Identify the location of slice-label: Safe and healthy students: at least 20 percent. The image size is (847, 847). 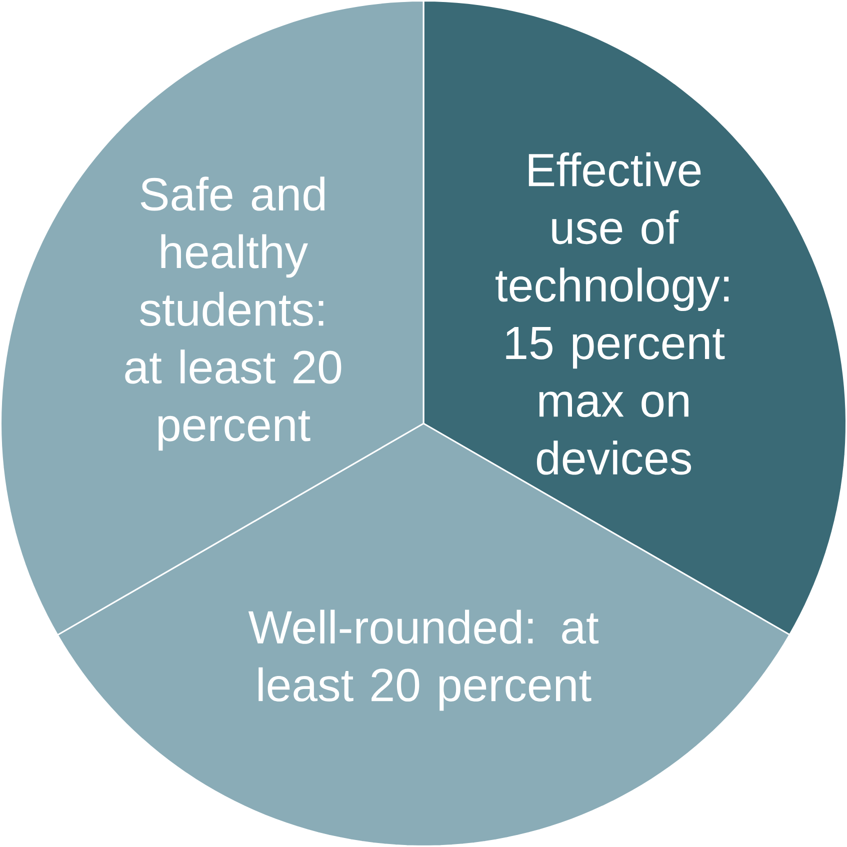
(233, 313).